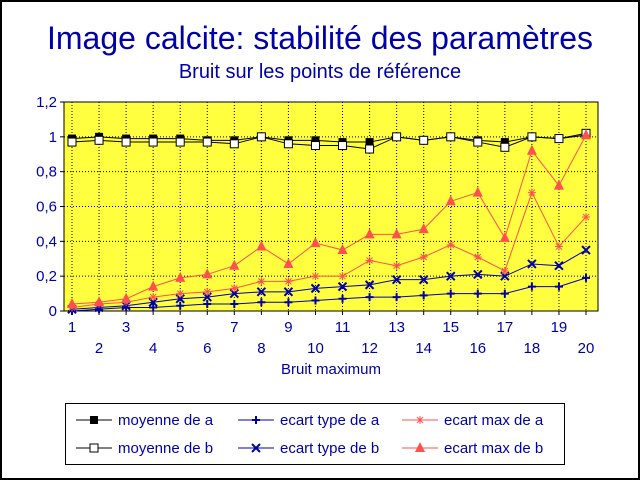 Image resolution: width=640 pixels, height=480 pixels. I want to click on legend-label-ecart-type-de-b: ecart type de b, so click(330, 448).